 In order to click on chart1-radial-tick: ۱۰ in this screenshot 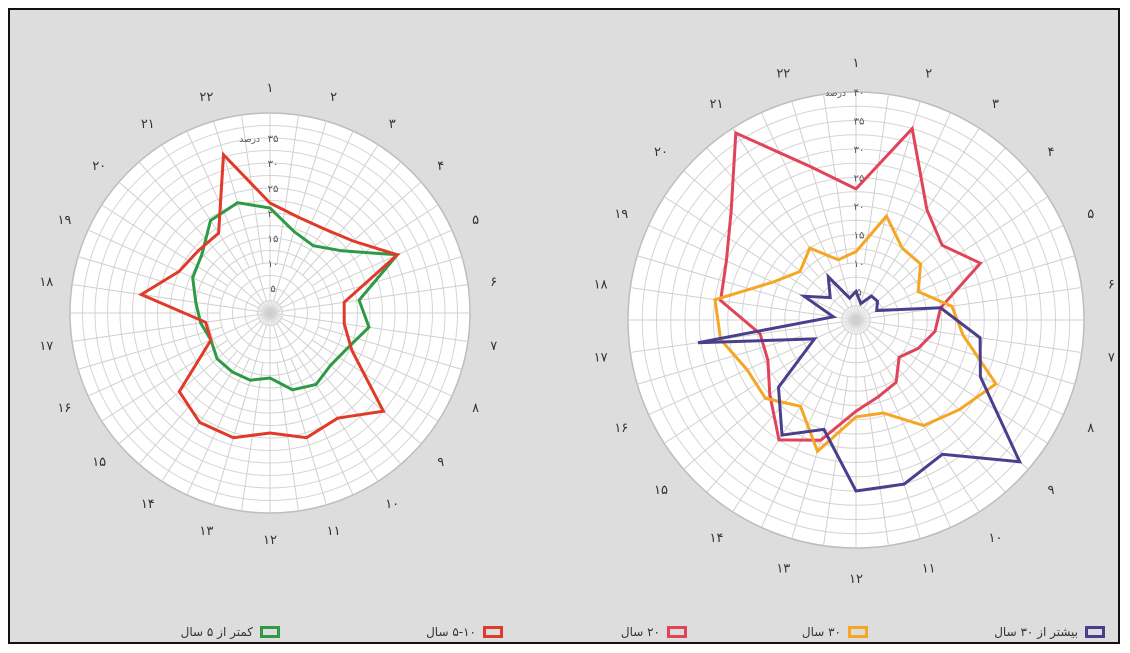, I will do `click(859, 264)`.